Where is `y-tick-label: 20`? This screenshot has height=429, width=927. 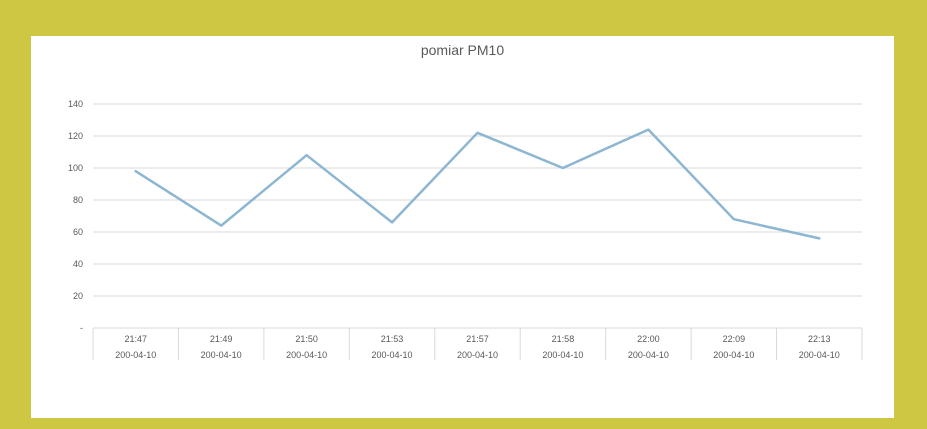
y-tick-label: 20 is located at coordinates (78, 296).